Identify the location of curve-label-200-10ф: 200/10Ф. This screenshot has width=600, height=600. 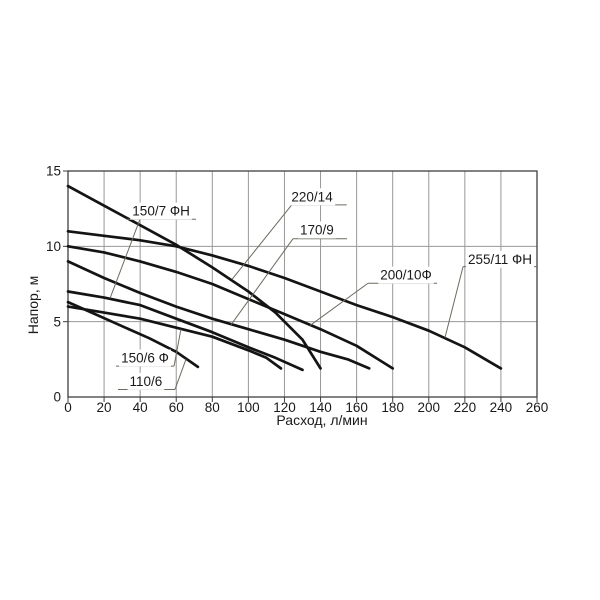
(406, 275).